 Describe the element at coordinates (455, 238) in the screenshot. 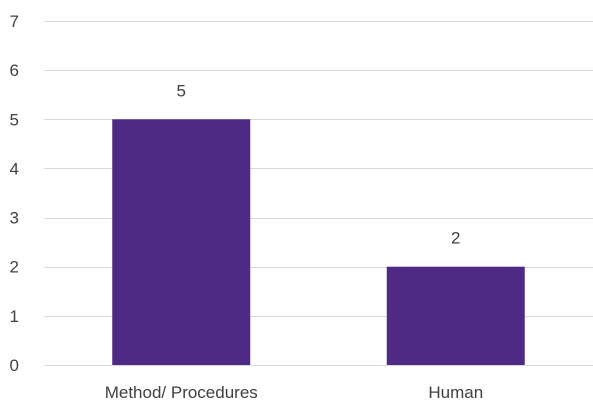

I see `bar-data-label: 2` at that location.